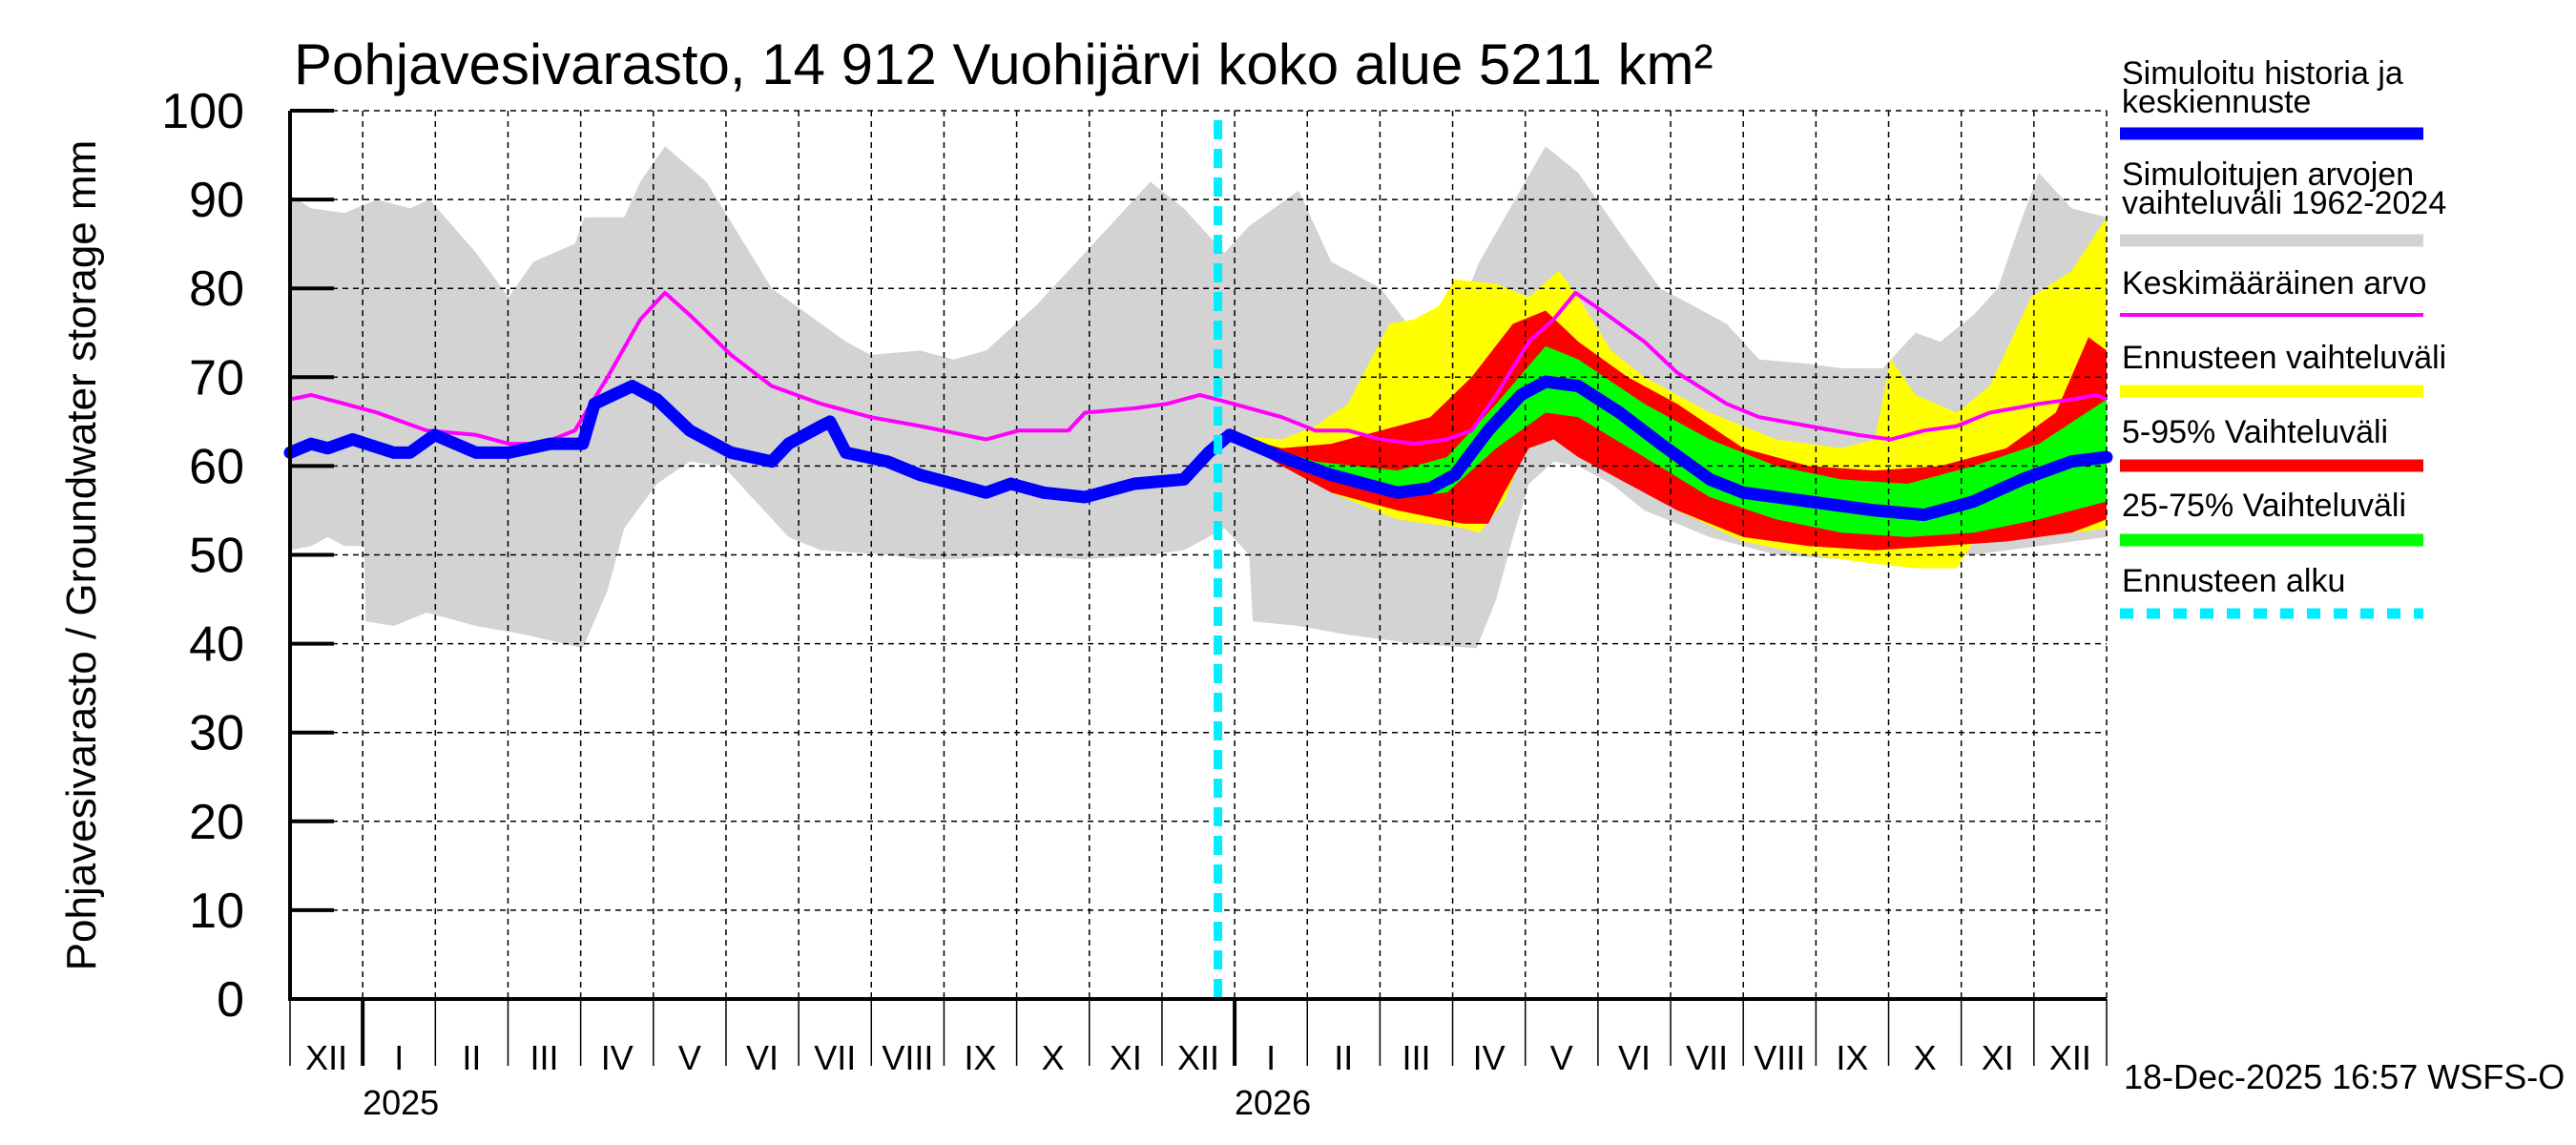 The height and width of the screenshot is (1145, 2576). Describe the element at coordinates (2233, 581) in the screenshot. I see `legend-label: Ennusteen alku` at that location.